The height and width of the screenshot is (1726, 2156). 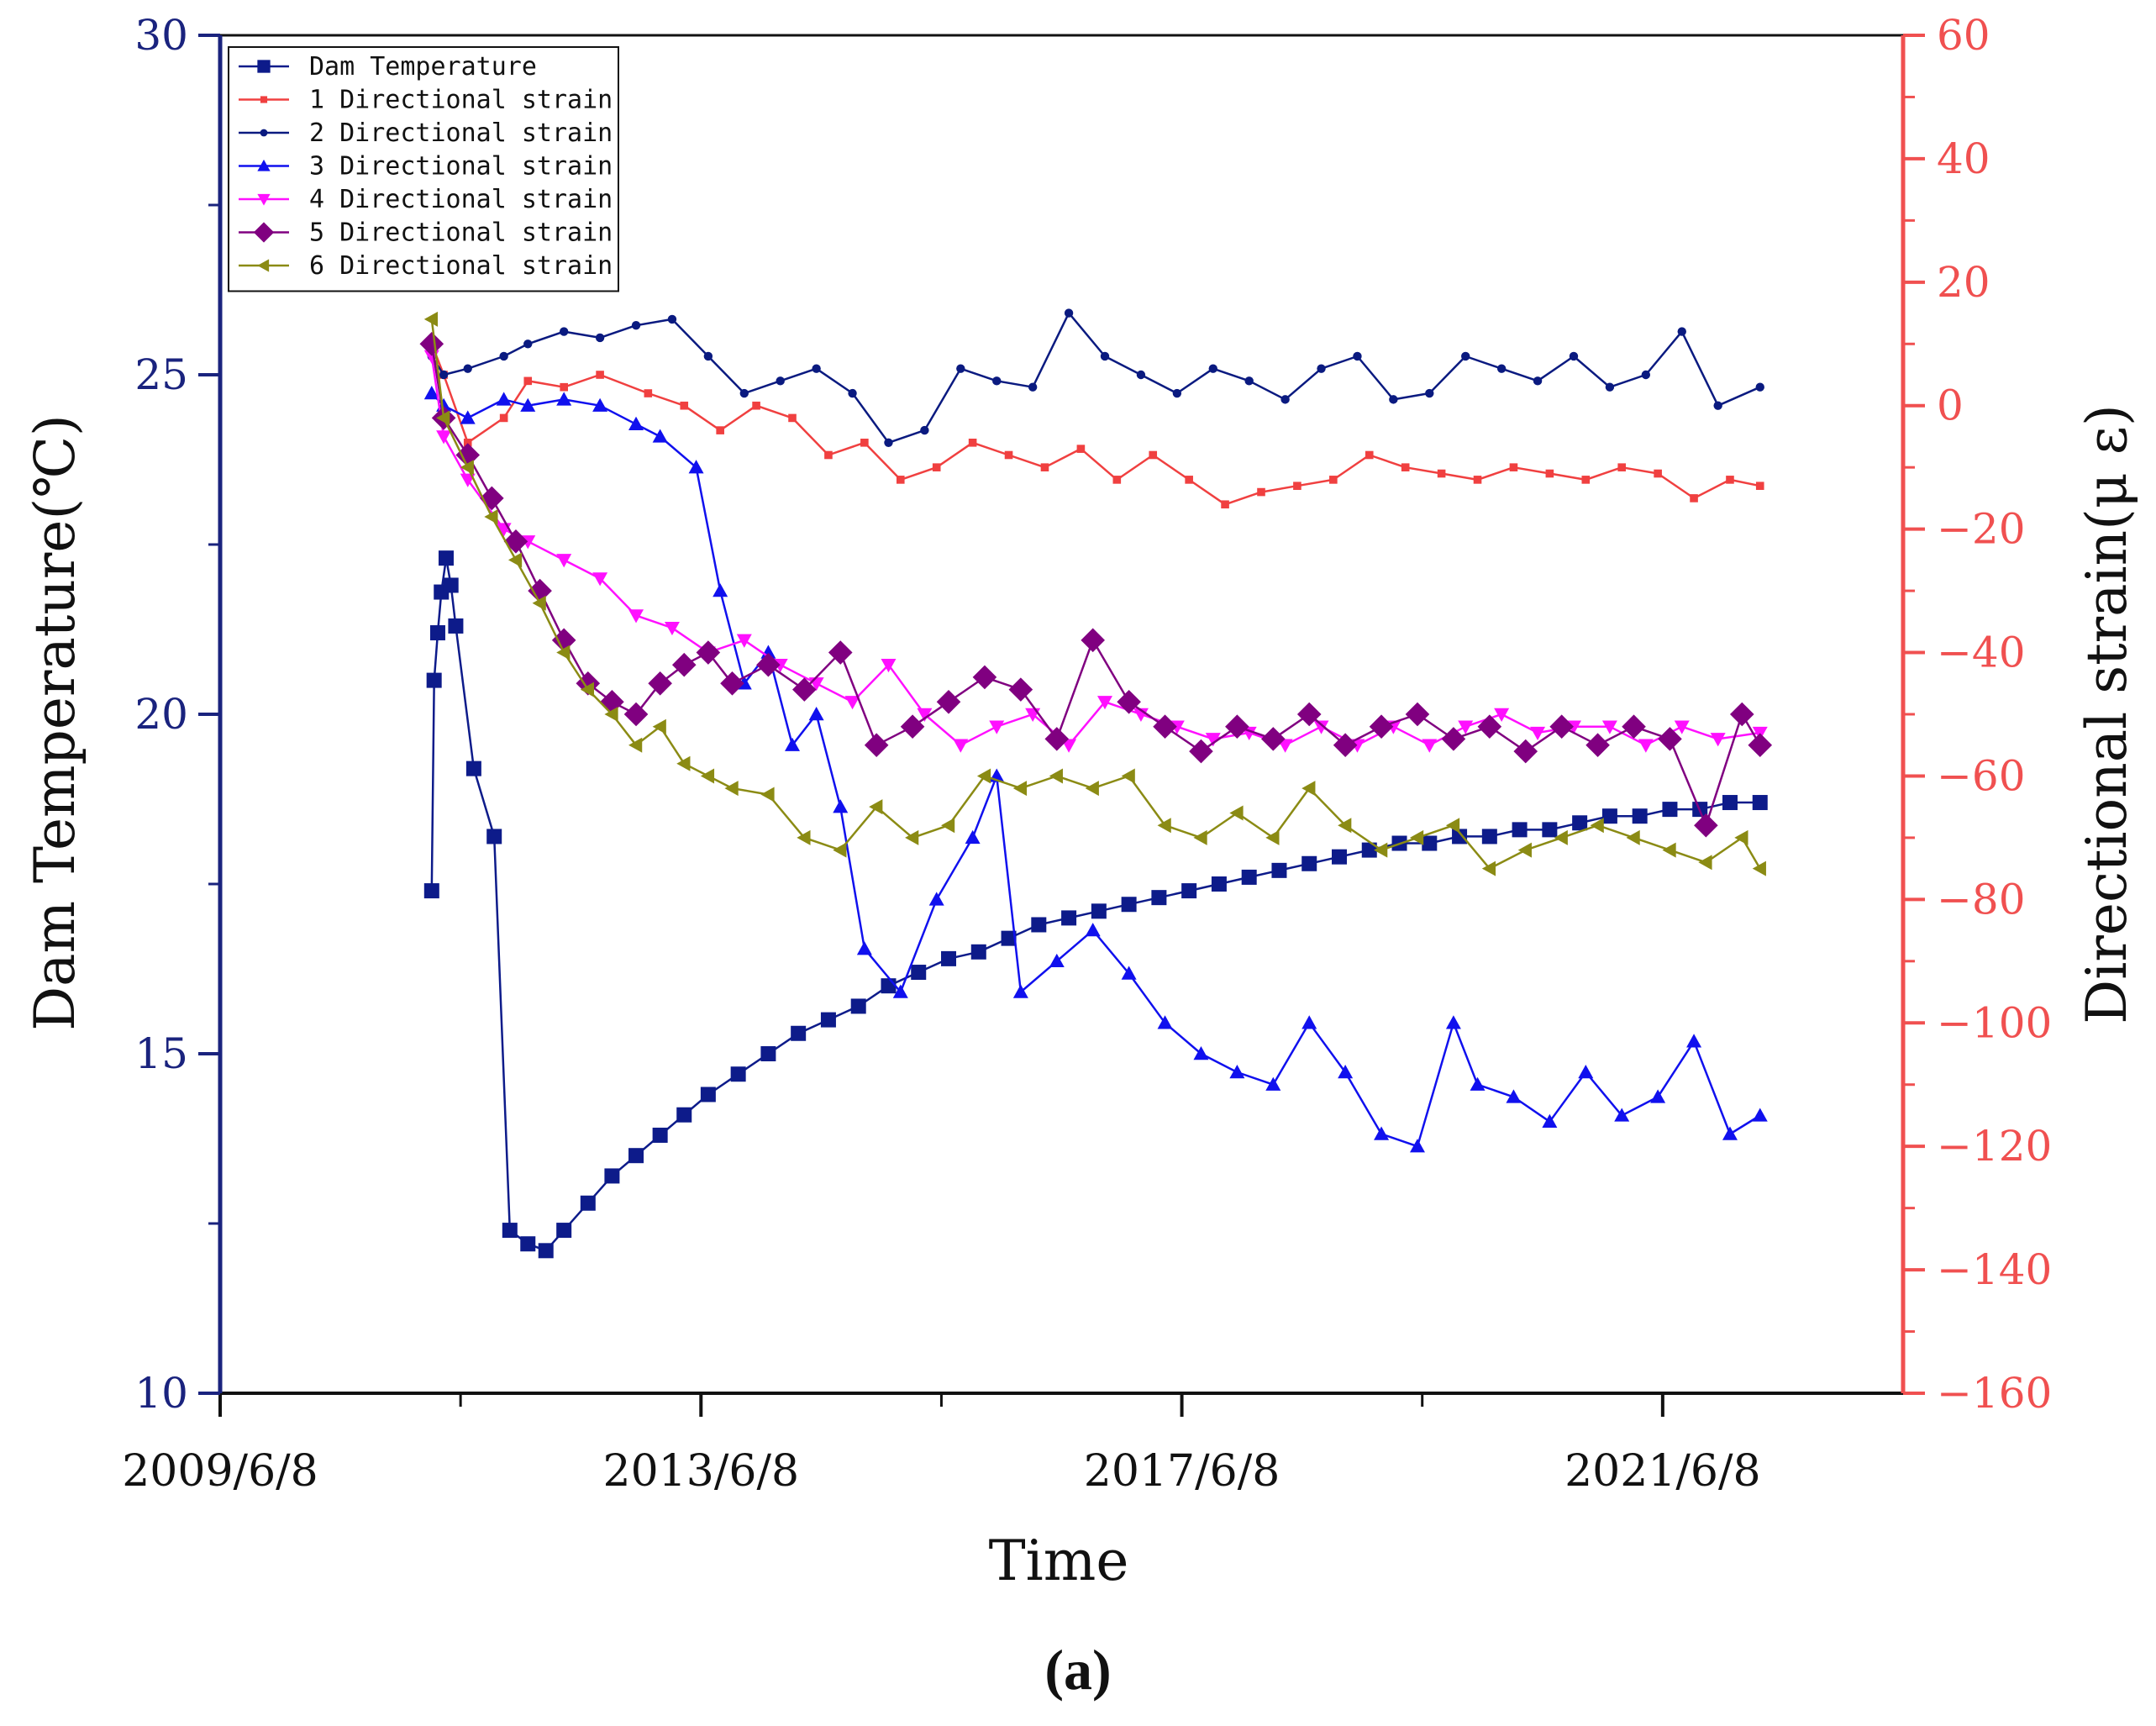 What do you see at coordinates (1964, 35) in the screenshot?
I see `right-tick-label: 60` at bounding box center [1964, 35].